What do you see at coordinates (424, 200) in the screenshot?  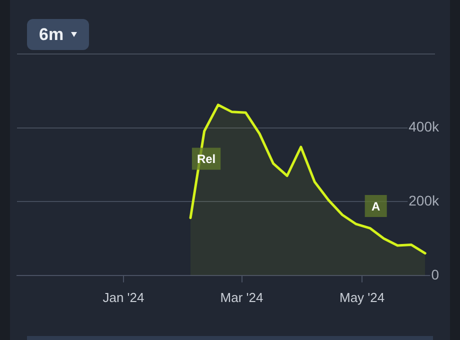 I see `y-tick-label: 200k` at bounding box center [424, 200].